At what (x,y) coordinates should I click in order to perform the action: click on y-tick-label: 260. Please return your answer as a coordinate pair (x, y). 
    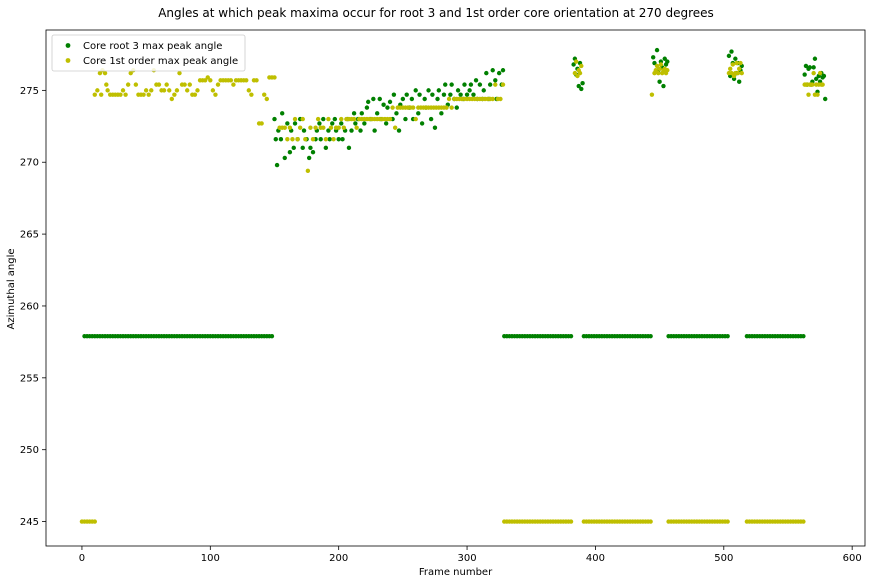
    Looking at the image, I should click on (29, 306).